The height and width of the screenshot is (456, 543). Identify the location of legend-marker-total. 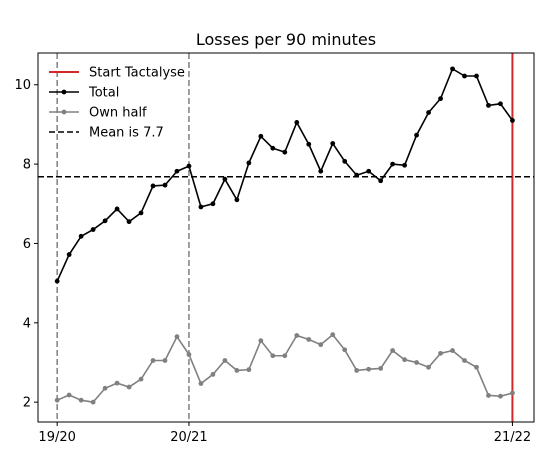
(64, 92).